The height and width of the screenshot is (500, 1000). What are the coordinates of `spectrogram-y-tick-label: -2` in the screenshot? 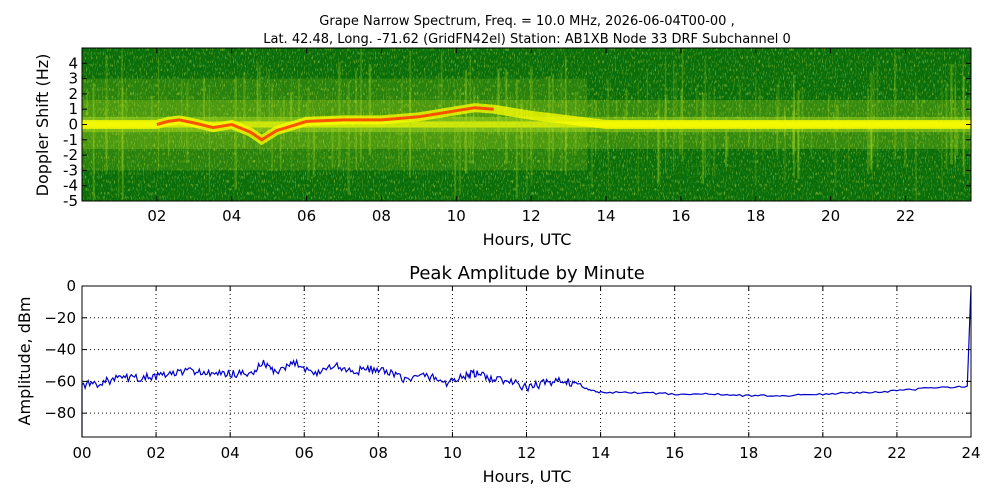 It's located at (70, 155).